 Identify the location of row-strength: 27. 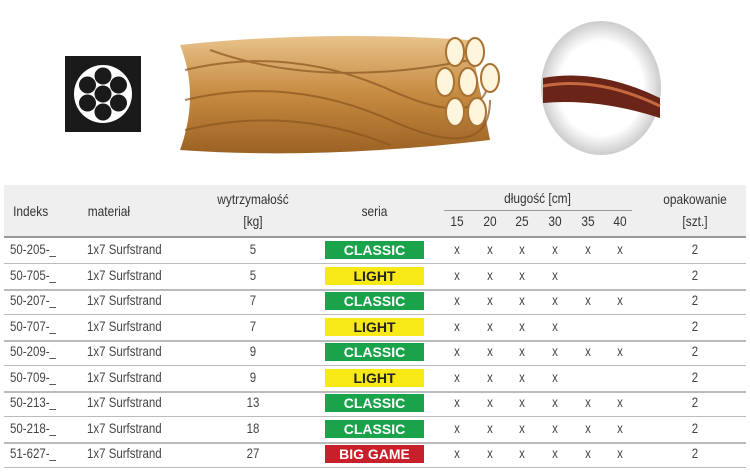
(253, 453).